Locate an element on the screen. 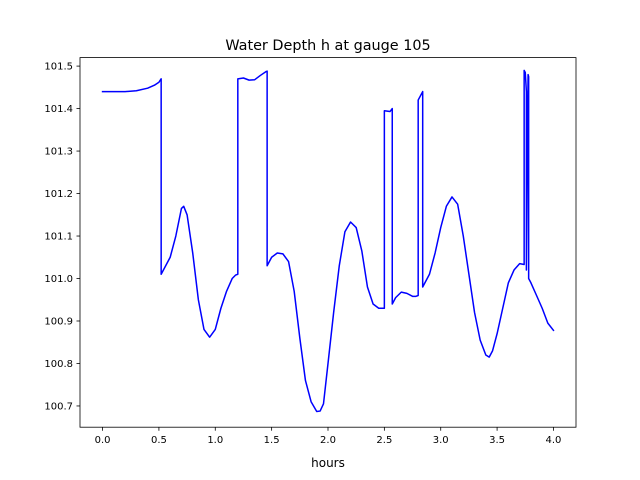 This screenshot has height=480, width=640. y-tick-label: 101.1 is located at coordinates (58, 237).